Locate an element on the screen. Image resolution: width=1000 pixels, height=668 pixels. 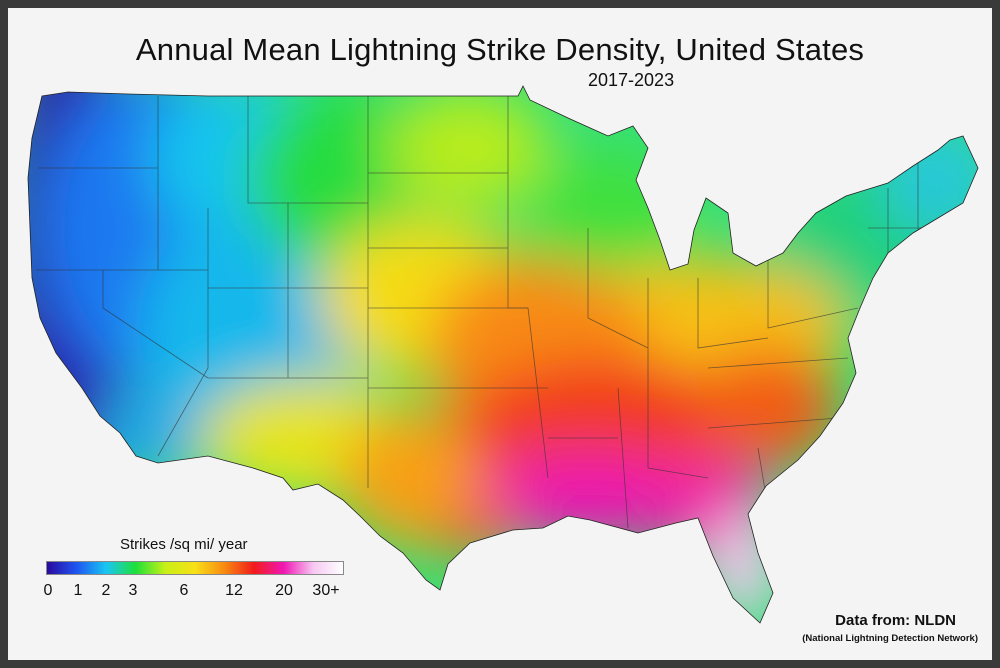
legend-title: Strikes /sq mi/ year is located at coordinates (184, 544).